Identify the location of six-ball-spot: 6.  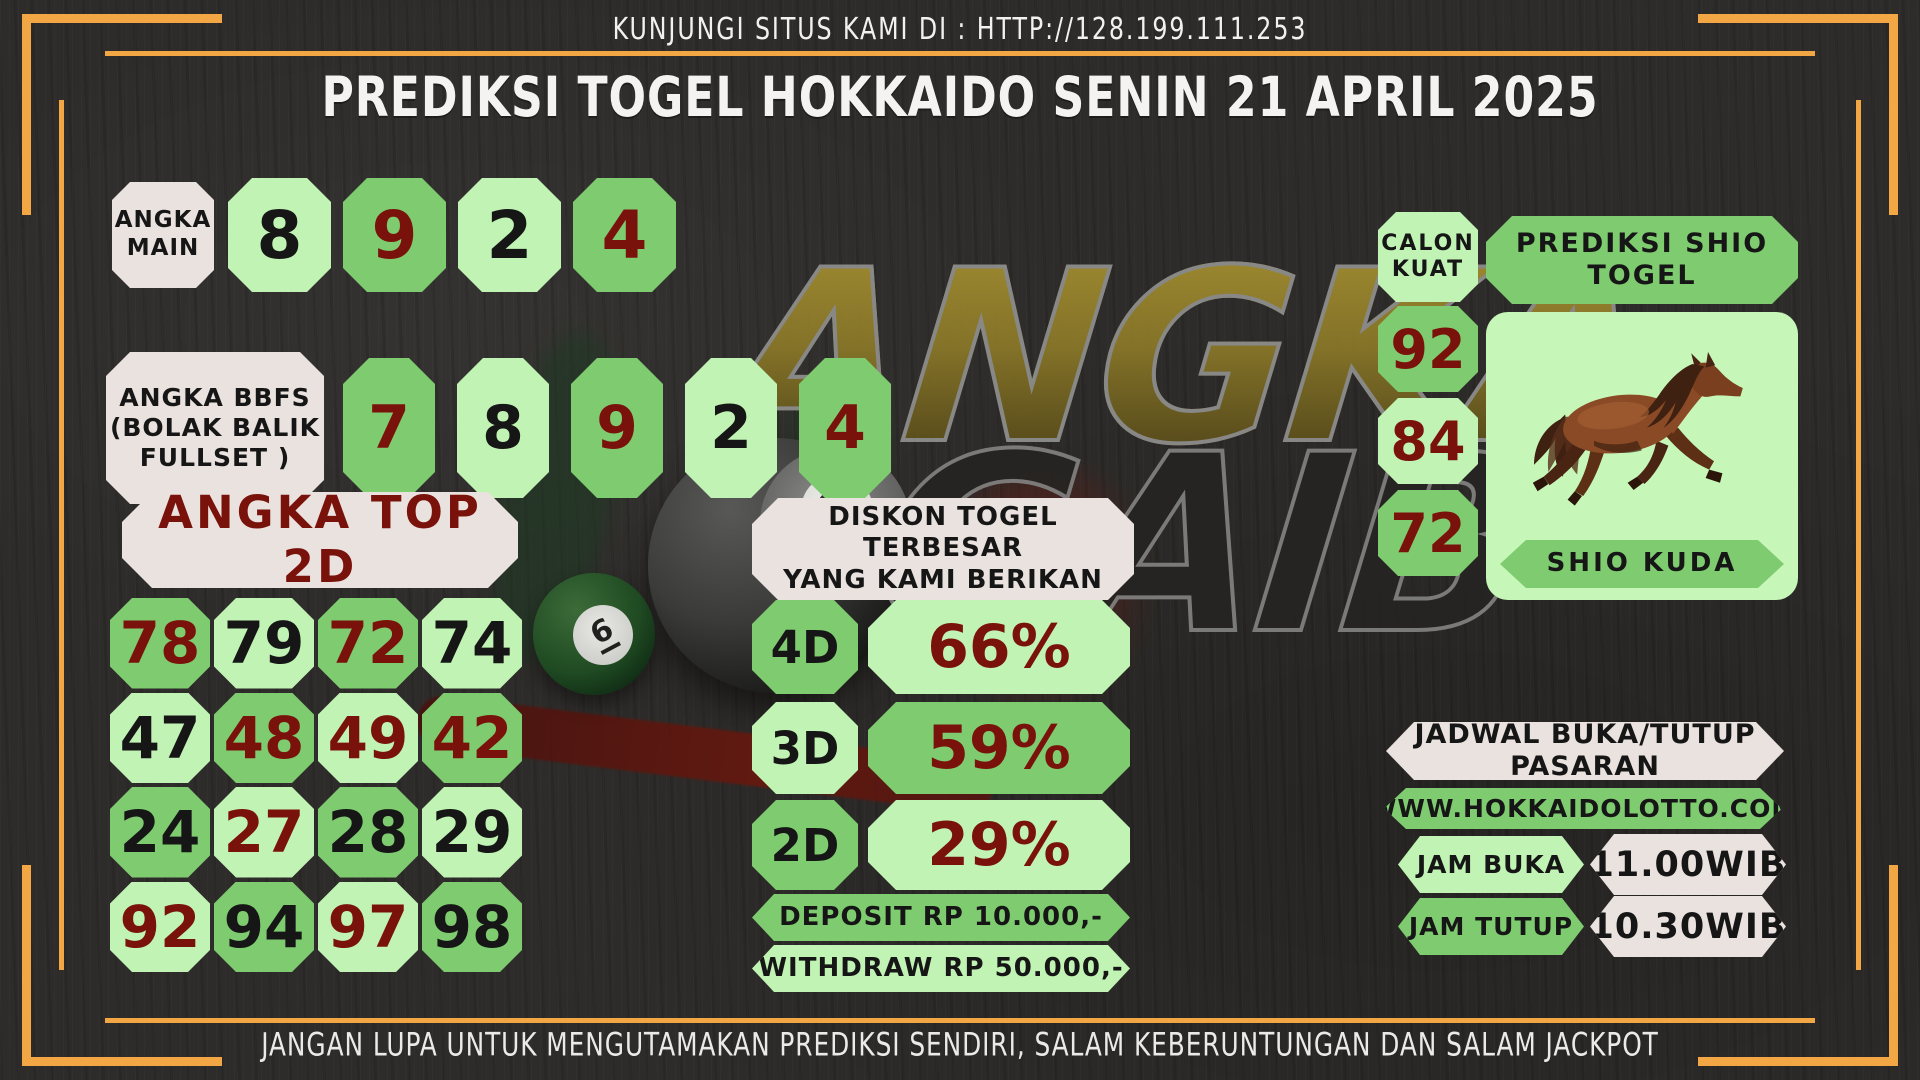
(603, 634).